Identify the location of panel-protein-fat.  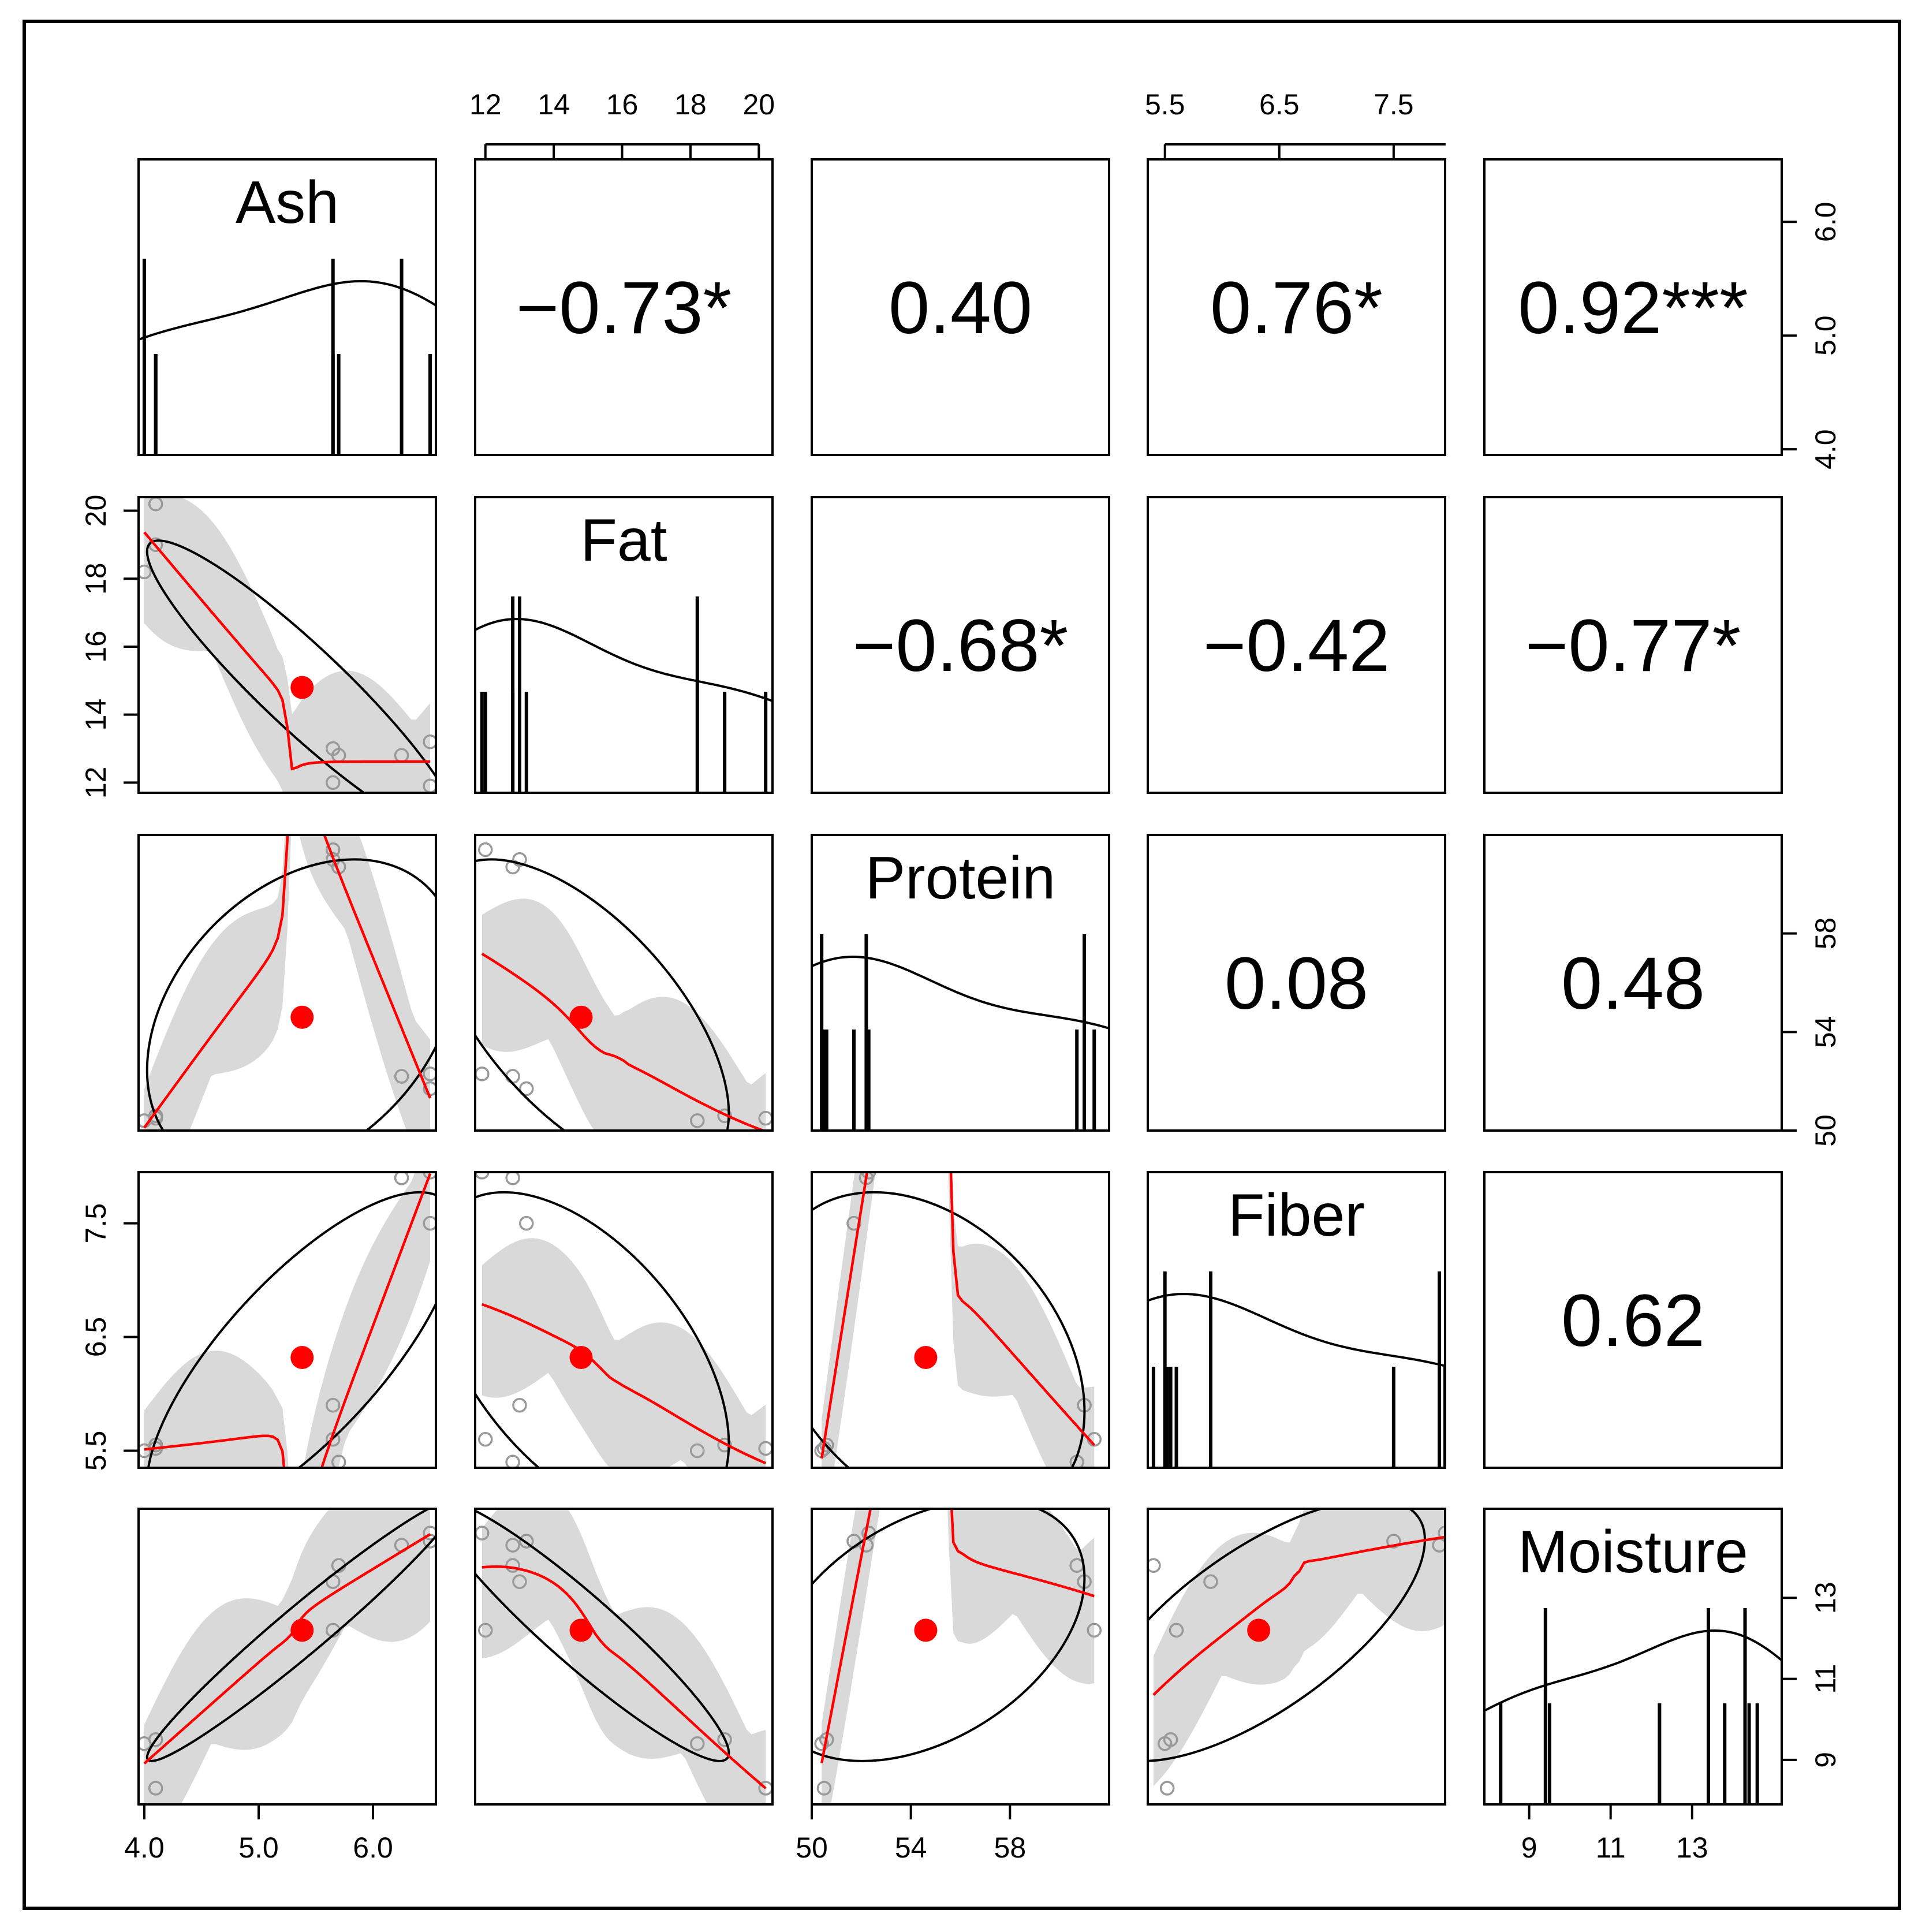
(624, 983).